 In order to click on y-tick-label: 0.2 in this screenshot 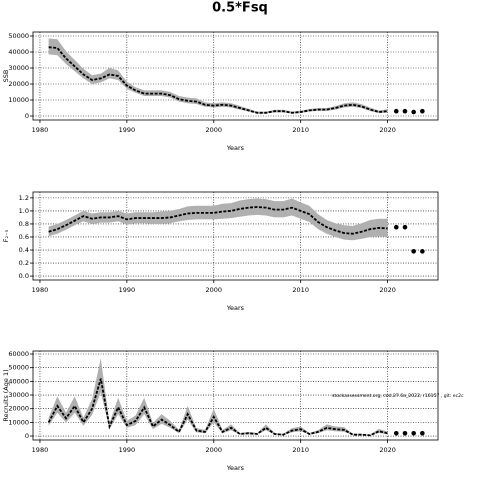, I will do `click(24, 263)`.